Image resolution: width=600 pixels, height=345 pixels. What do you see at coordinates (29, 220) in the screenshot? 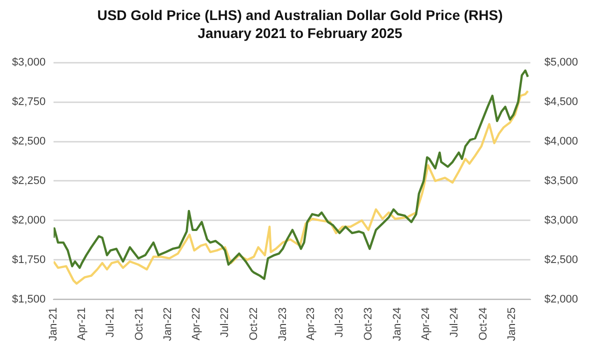
I see `y-tick-label: $2,000` at bounding box center [29, 220].